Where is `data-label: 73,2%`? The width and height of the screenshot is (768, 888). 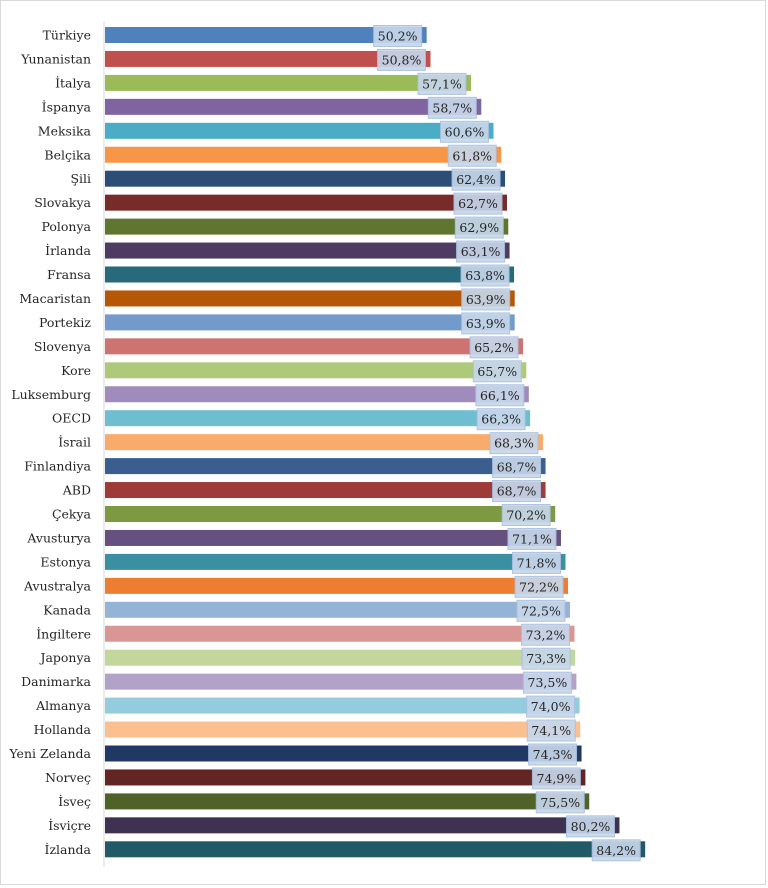
data-label: 73,2% is located at coordinates (546, 634).